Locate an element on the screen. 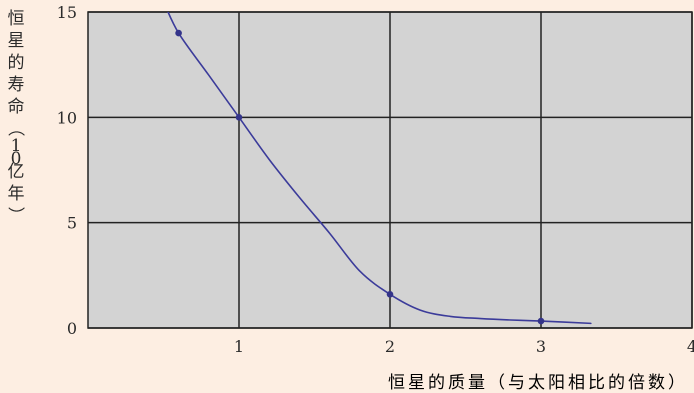 This screenshot has width=694, height=393. x-tick-label: 1 is located at coordinates (239, 346).